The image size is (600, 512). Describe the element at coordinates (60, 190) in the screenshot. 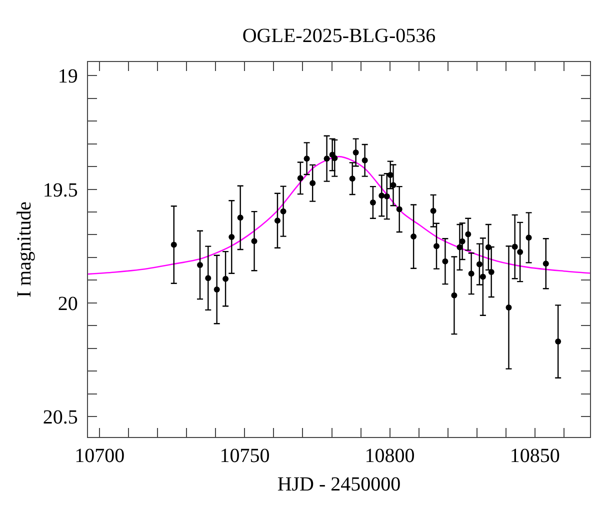

I see `y-tick-label: 19.5` at that location.